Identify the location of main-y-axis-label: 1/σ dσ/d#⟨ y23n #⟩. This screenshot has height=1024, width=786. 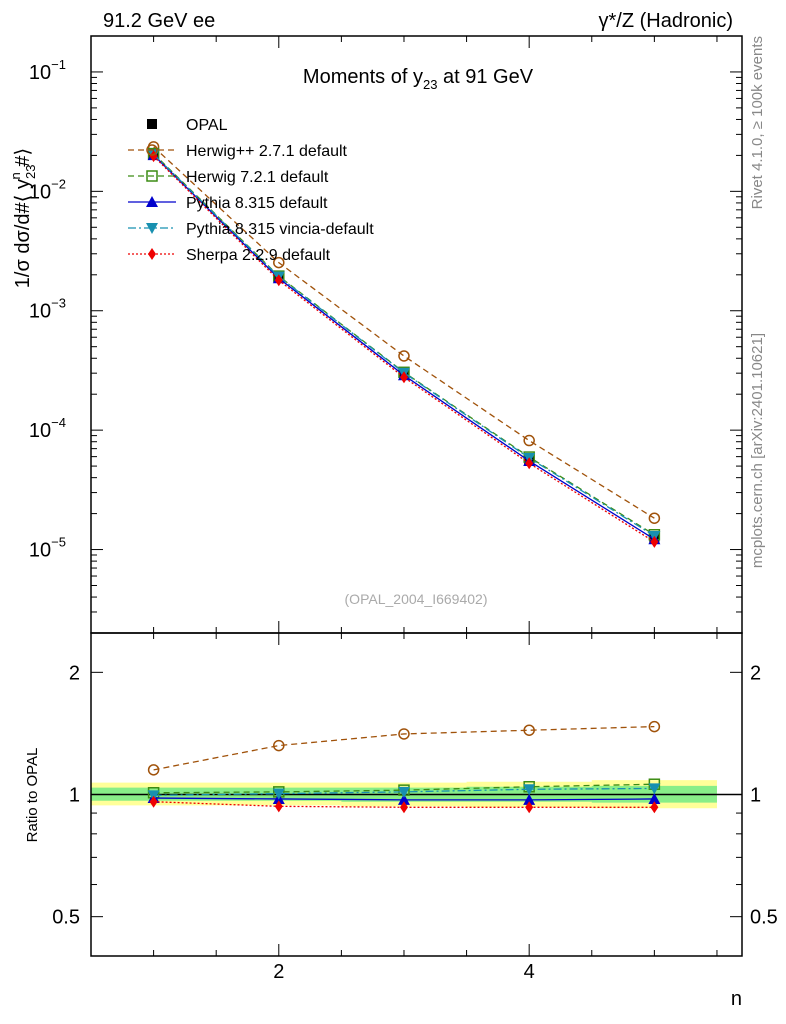
(23, 218).